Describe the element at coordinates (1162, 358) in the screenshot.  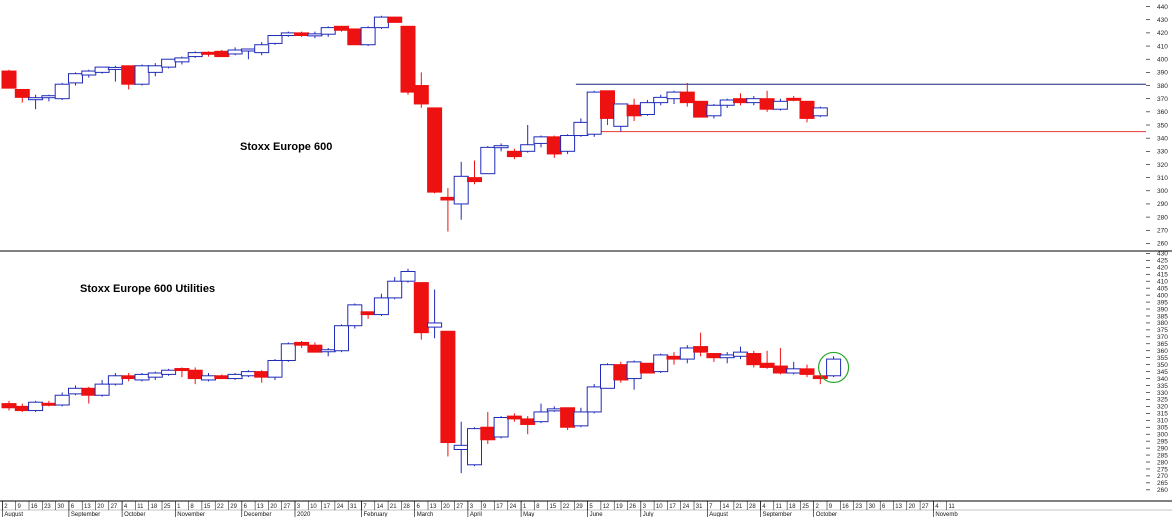
I see `y-tick-label: 355` at that location.